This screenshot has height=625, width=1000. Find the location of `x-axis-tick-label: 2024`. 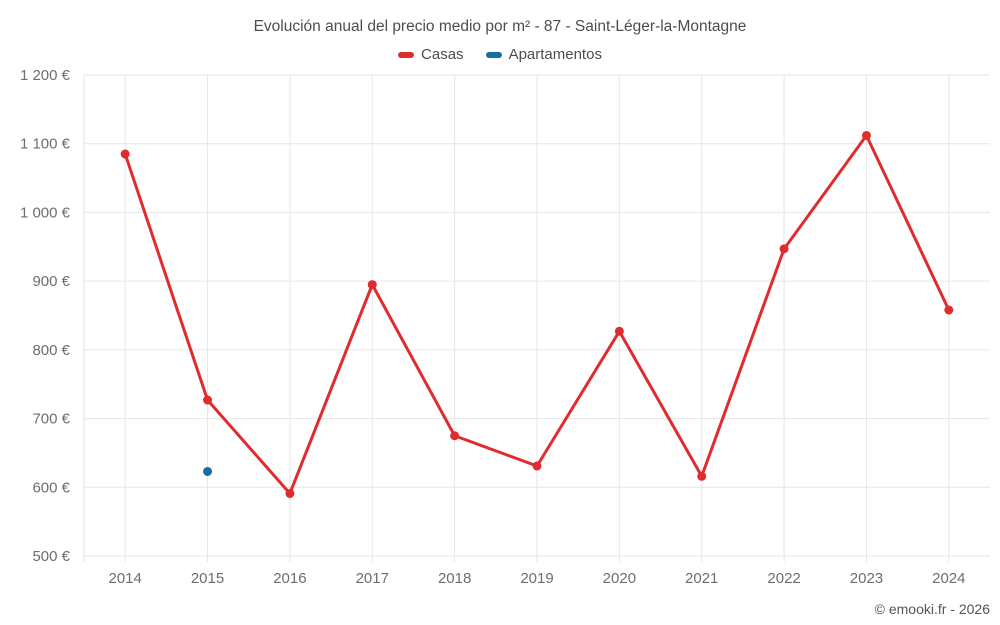

x-axis-tick-label: 2024 is located at coordinates (948, 578).